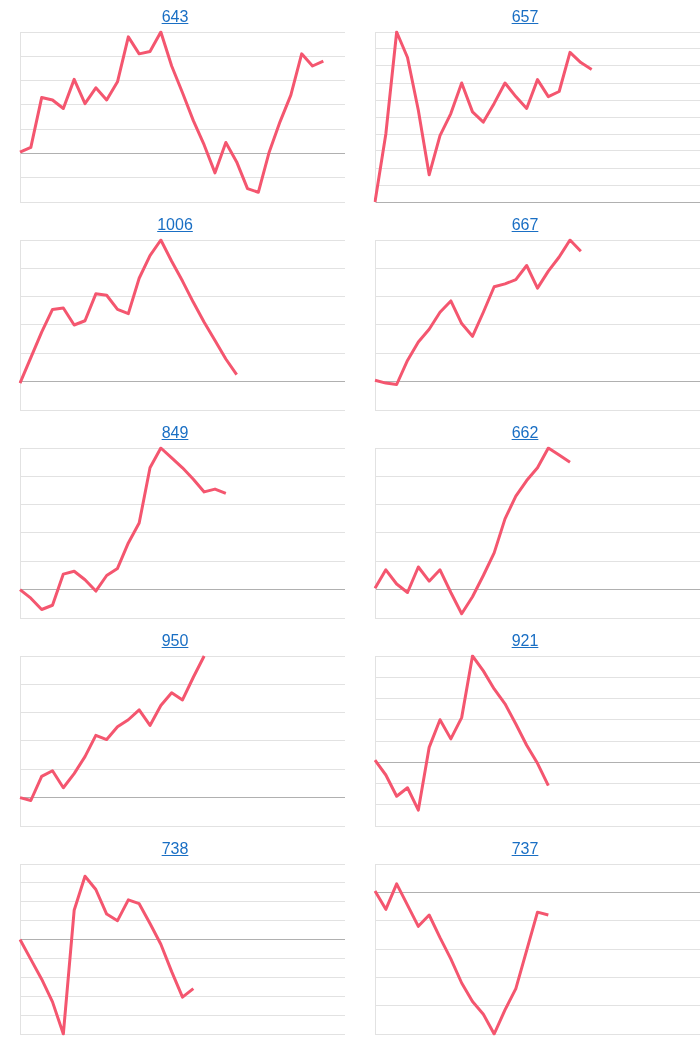 The width and height of the screenshot is (700, 1041). I want to click on chart-title: 737, so click(525, 849).